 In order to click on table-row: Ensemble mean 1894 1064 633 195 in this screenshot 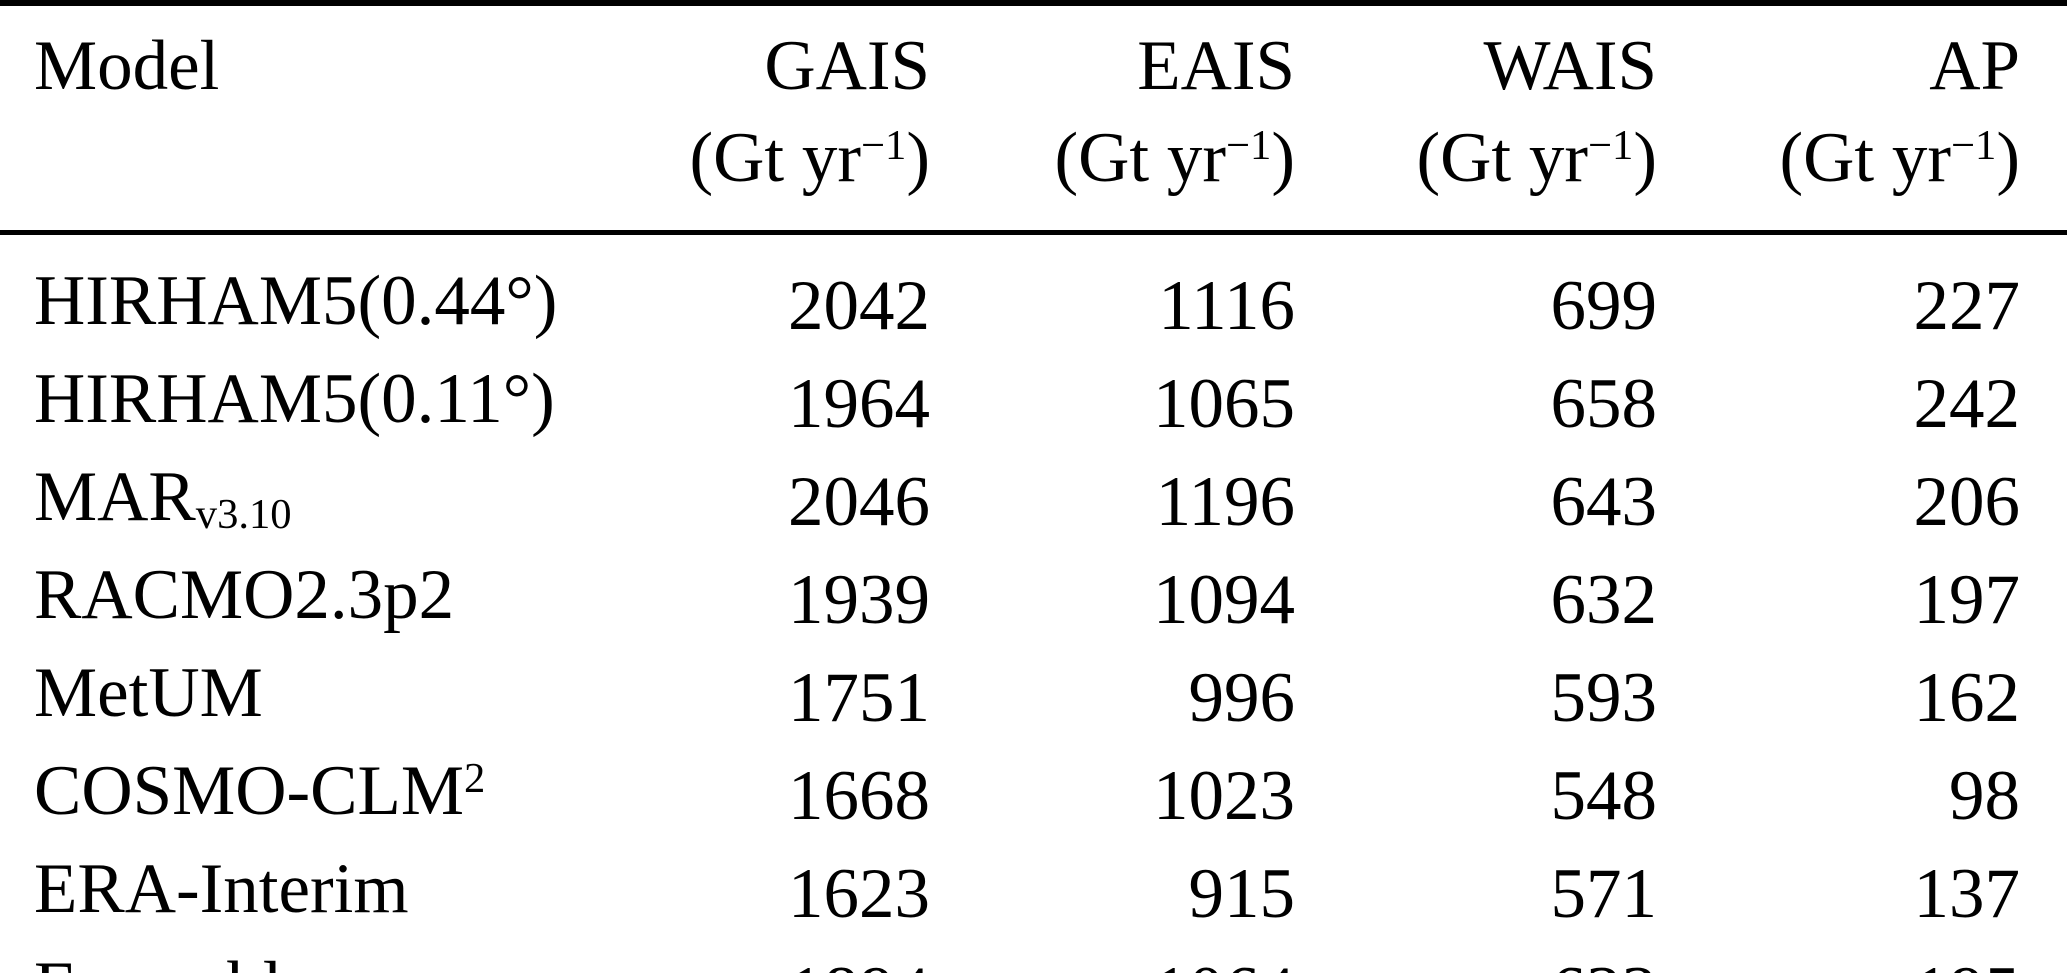, I will do `click(1033, 958)`.